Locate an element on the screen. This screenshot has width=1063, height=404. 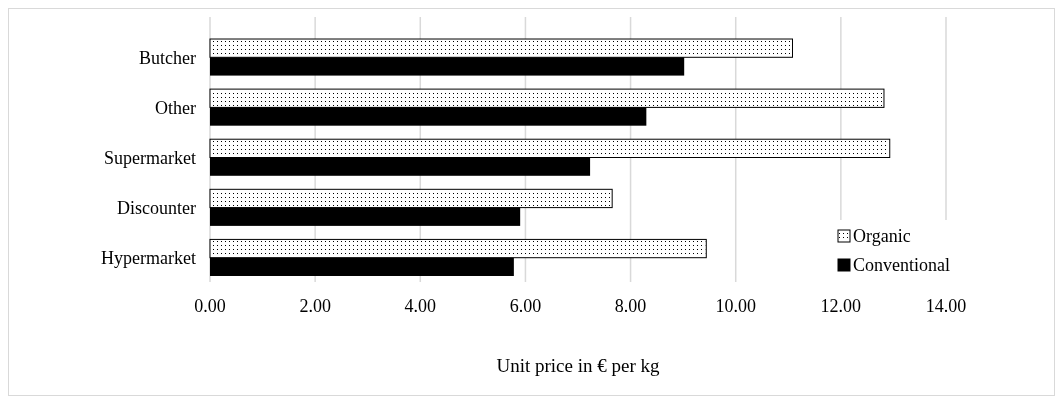
y-tick-label: Other is located at coordinates (175, 107).